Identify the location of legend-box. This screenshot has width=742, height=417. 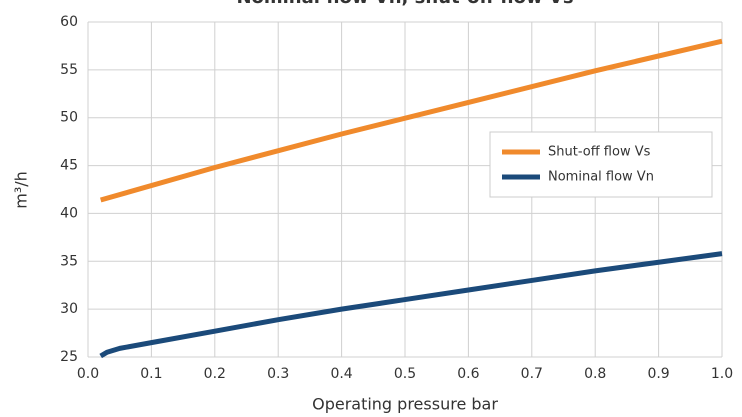
(601, 164).